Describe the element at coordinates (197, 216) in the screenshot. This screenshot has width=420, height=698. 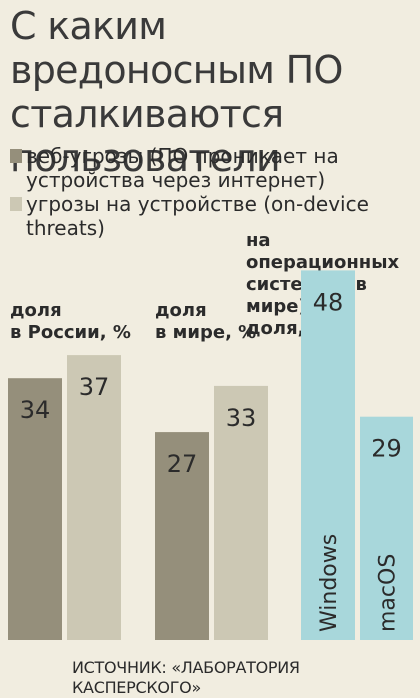
I see `legend-label-device: угрозы на устройстве (on-device threats)` at that location.